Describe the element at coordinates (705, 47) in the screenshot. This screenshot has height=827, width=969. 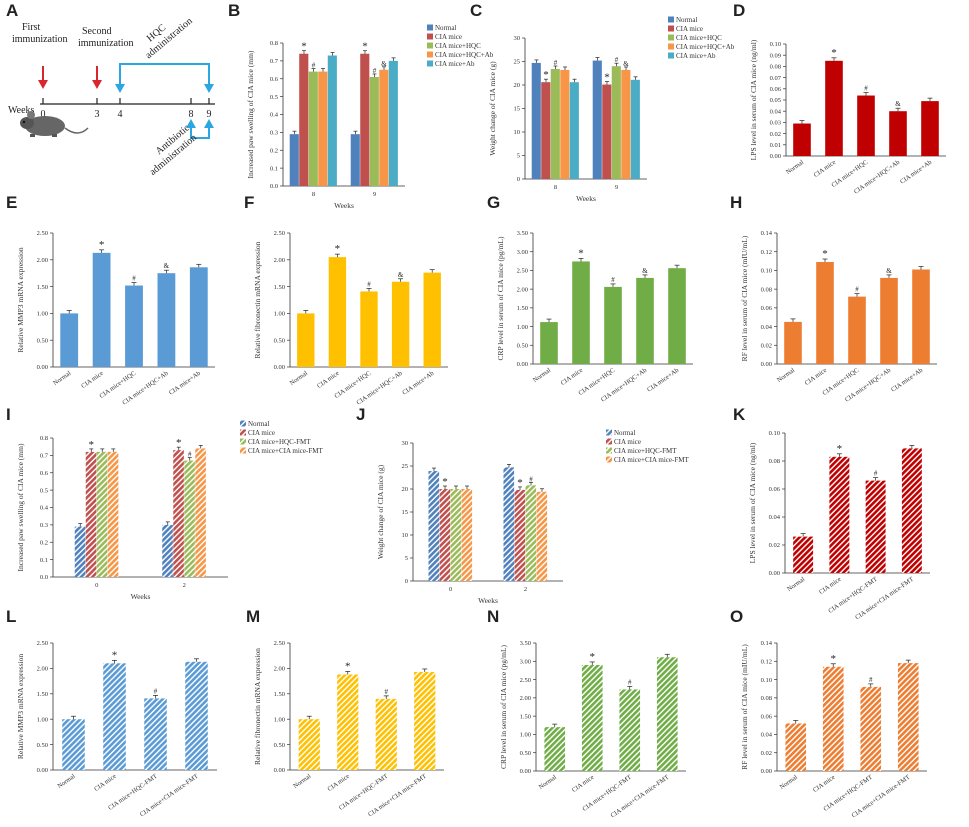
I see `legend-label: CIA mice+HQC+Ab` at that location.